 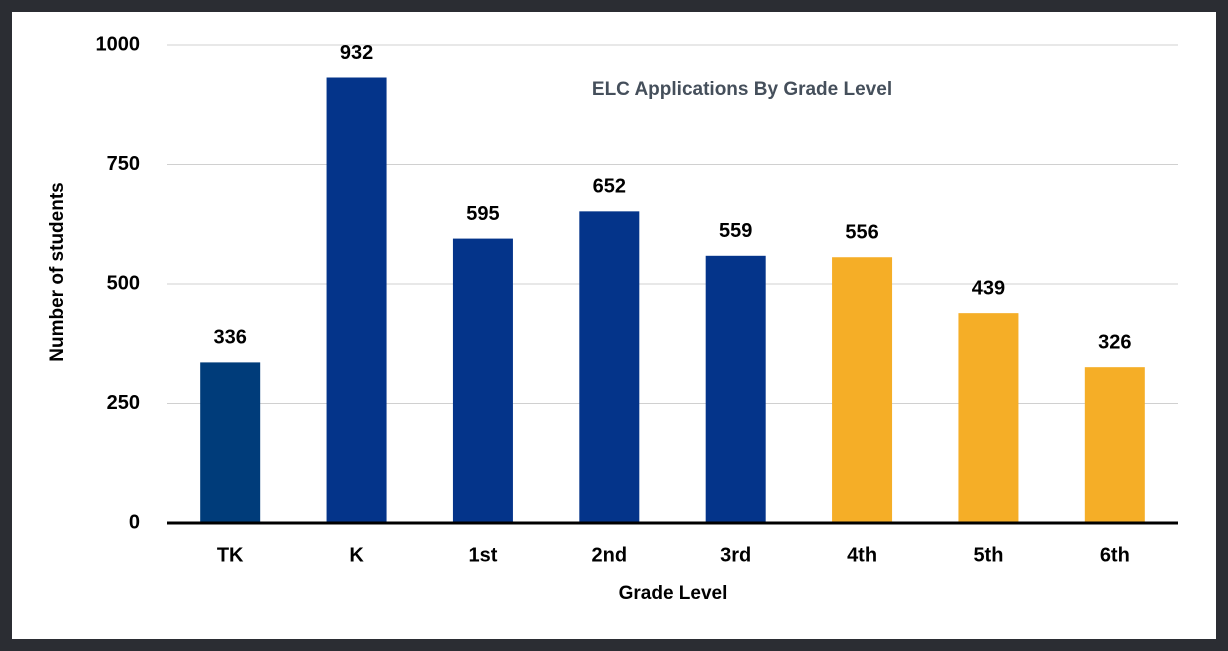 What do you see at coordinates (610, 555) in the screenshot?
I see `x-tick-label: 2nd` at bounding box center [610, 555].